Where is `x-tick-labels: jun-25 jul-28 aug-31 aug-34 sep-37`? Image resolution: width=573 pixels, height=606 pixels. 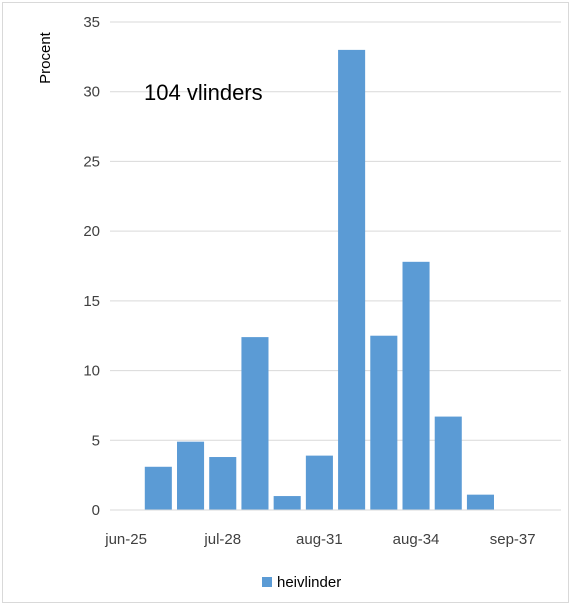
x-tick-labels: jun-25 jul-28 aug-31 aug-34 sep-37 is located at coordinates (319, 539).